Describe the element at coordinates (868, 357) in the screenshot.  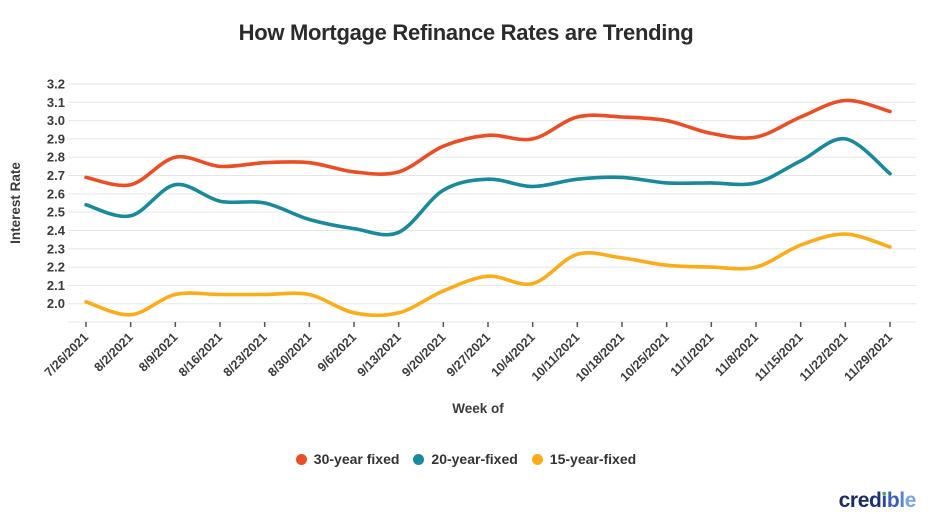
I see `x-tick-label: 11/29/2021` at that location.